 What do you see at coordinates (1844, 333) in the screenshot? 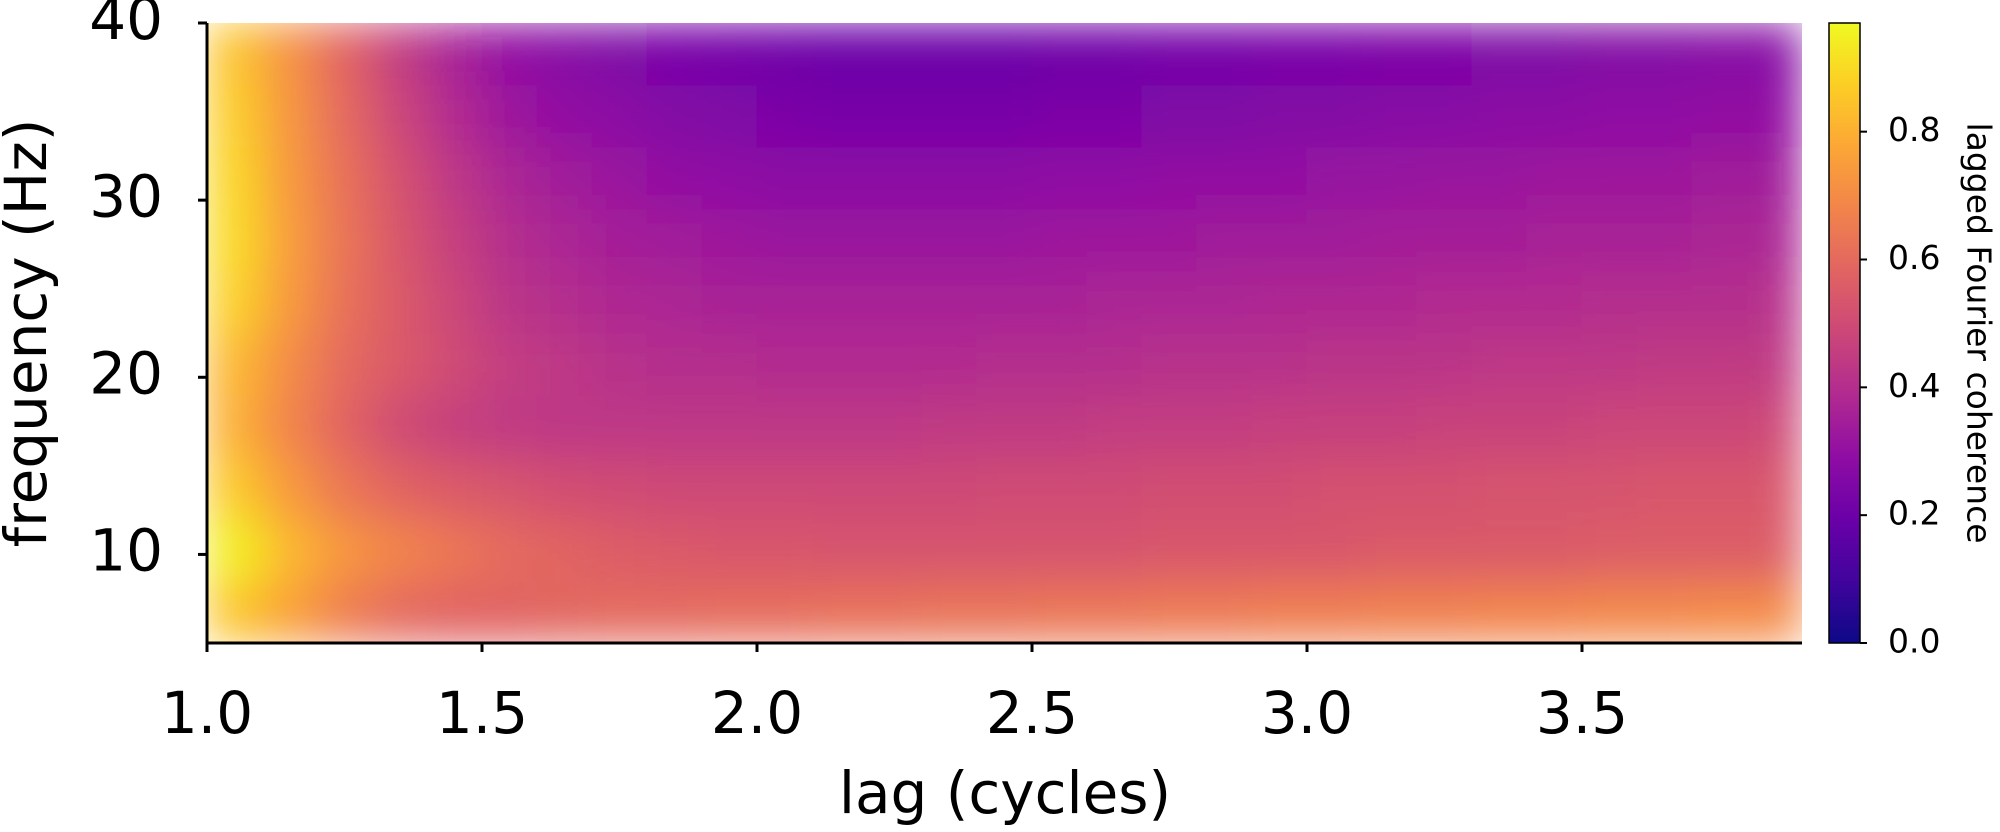
I see `colorbar` at bounding box center [1844, 333].